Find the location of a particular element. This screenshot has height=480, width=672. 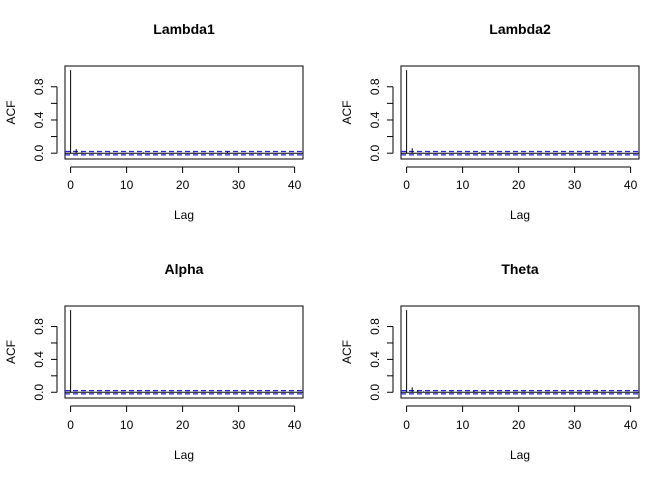

panel-title: Lambda1 is located at coordinates (184, 29).